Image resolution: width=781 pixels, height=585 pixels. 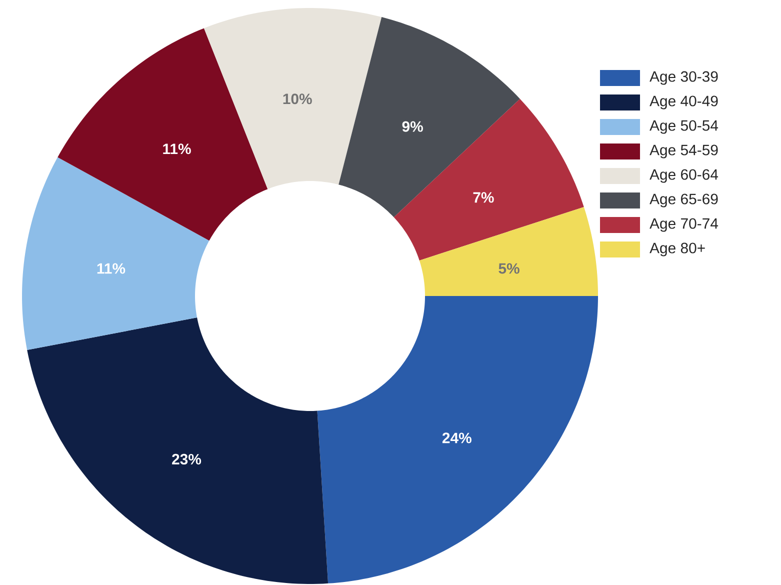 What do you see at coordinates (684, 225) in the screenshot?
I see `legend-label: Age 70-74` at bounding box center [684, 225].